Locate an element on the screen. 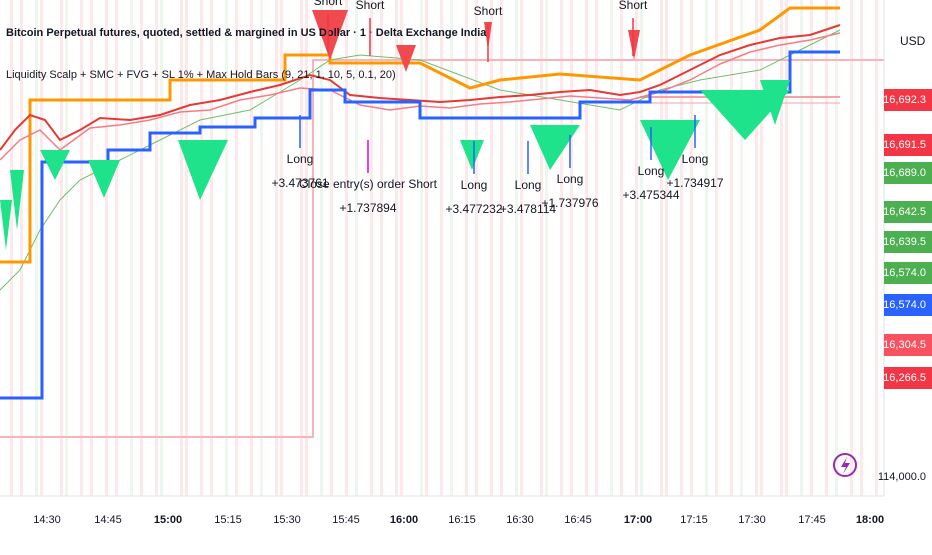 This screenshot has width=932, height=555. time-label: 16:30 is located at coordinates (520, 520).